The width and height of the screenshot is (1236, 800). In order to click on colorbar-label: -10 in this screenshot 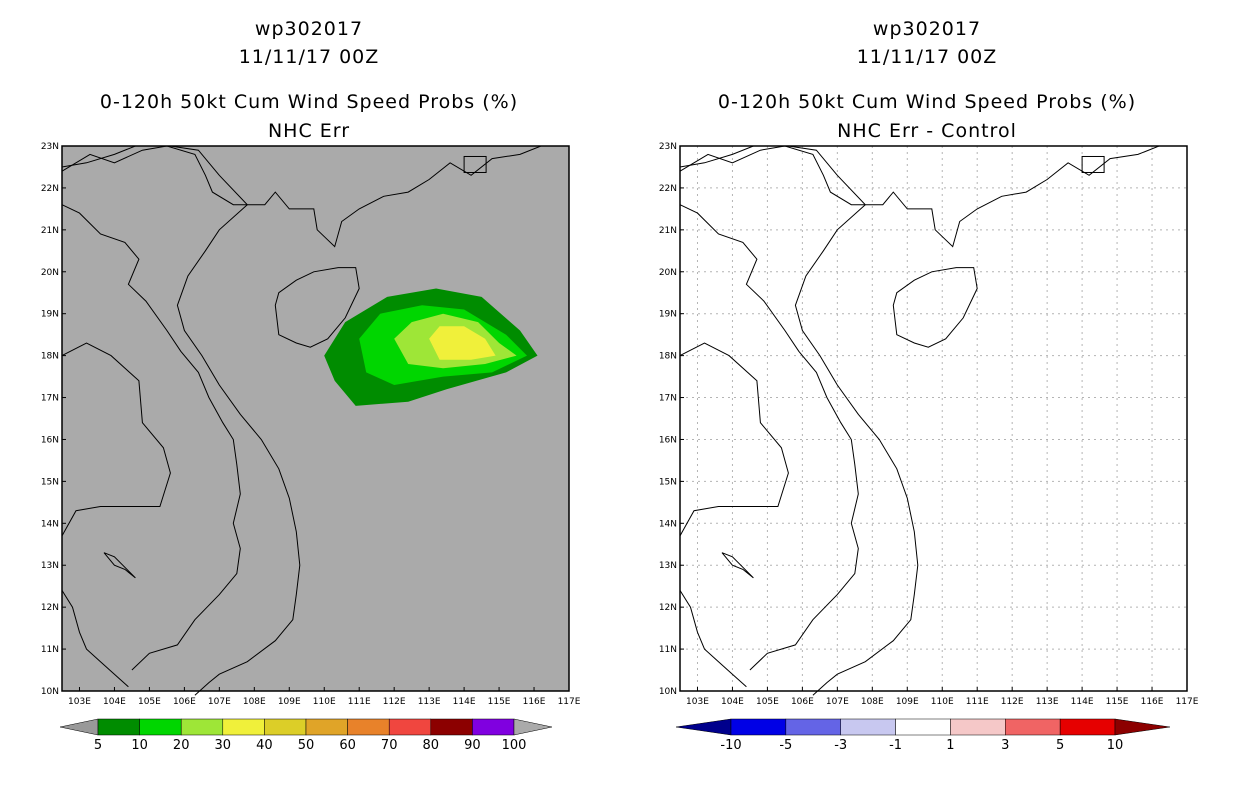, I will do `click(730, 745)`.